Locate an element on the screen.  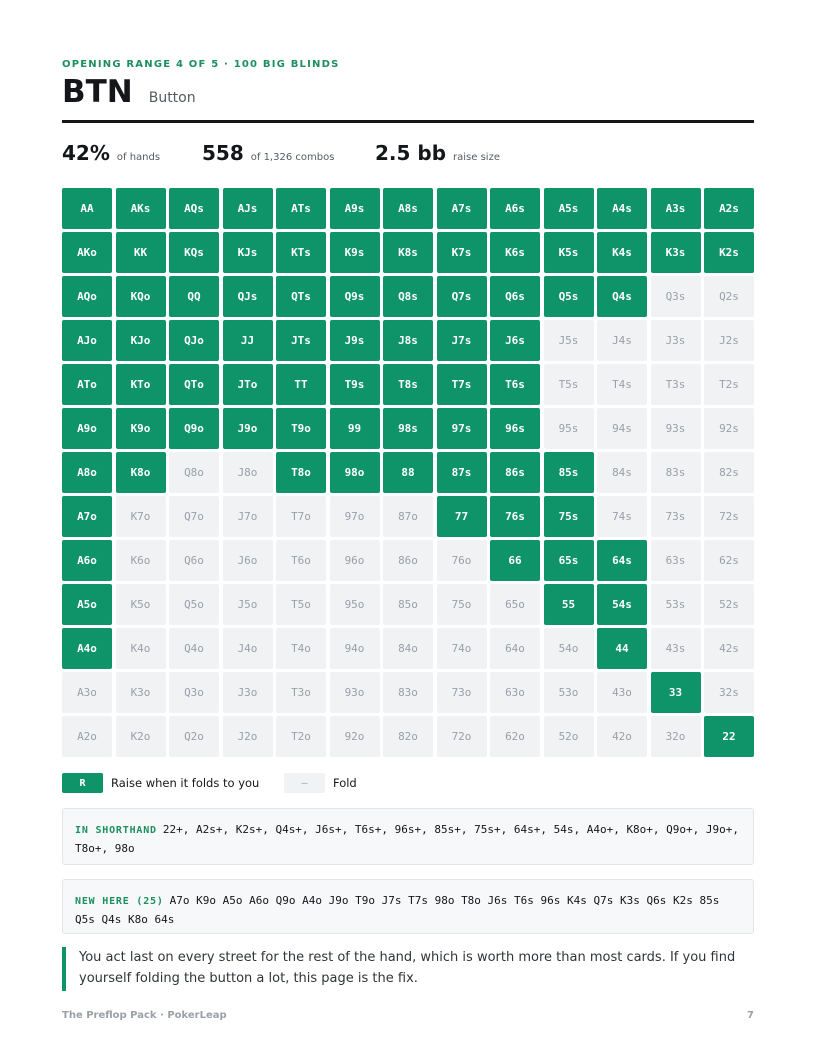
hand-cell: Q2s is located at coordinates (729, 296).